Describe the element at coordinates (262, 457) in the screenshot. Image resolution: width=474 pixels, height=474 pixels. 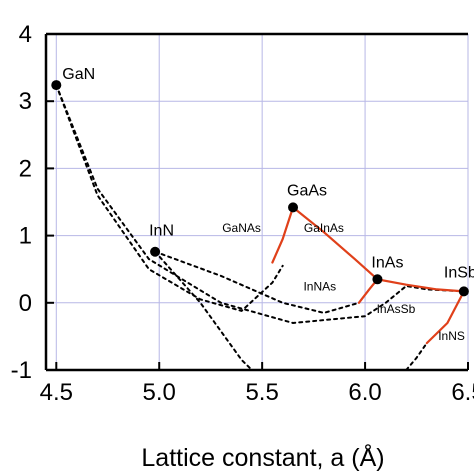
I see `x-axis-label: Lattice constant, a (Å)` at that location.